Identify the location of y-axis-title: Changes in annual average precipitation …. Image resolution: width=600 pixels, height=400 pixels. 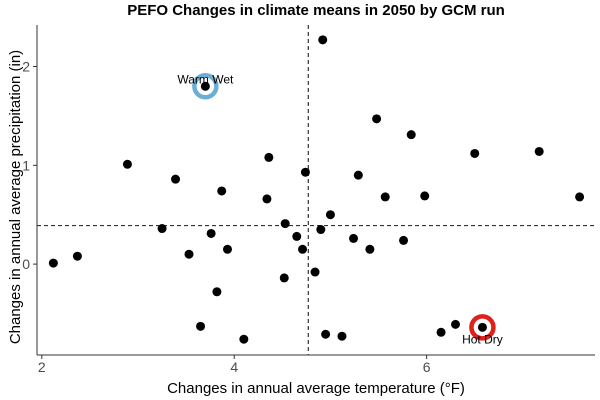
(15, 197).